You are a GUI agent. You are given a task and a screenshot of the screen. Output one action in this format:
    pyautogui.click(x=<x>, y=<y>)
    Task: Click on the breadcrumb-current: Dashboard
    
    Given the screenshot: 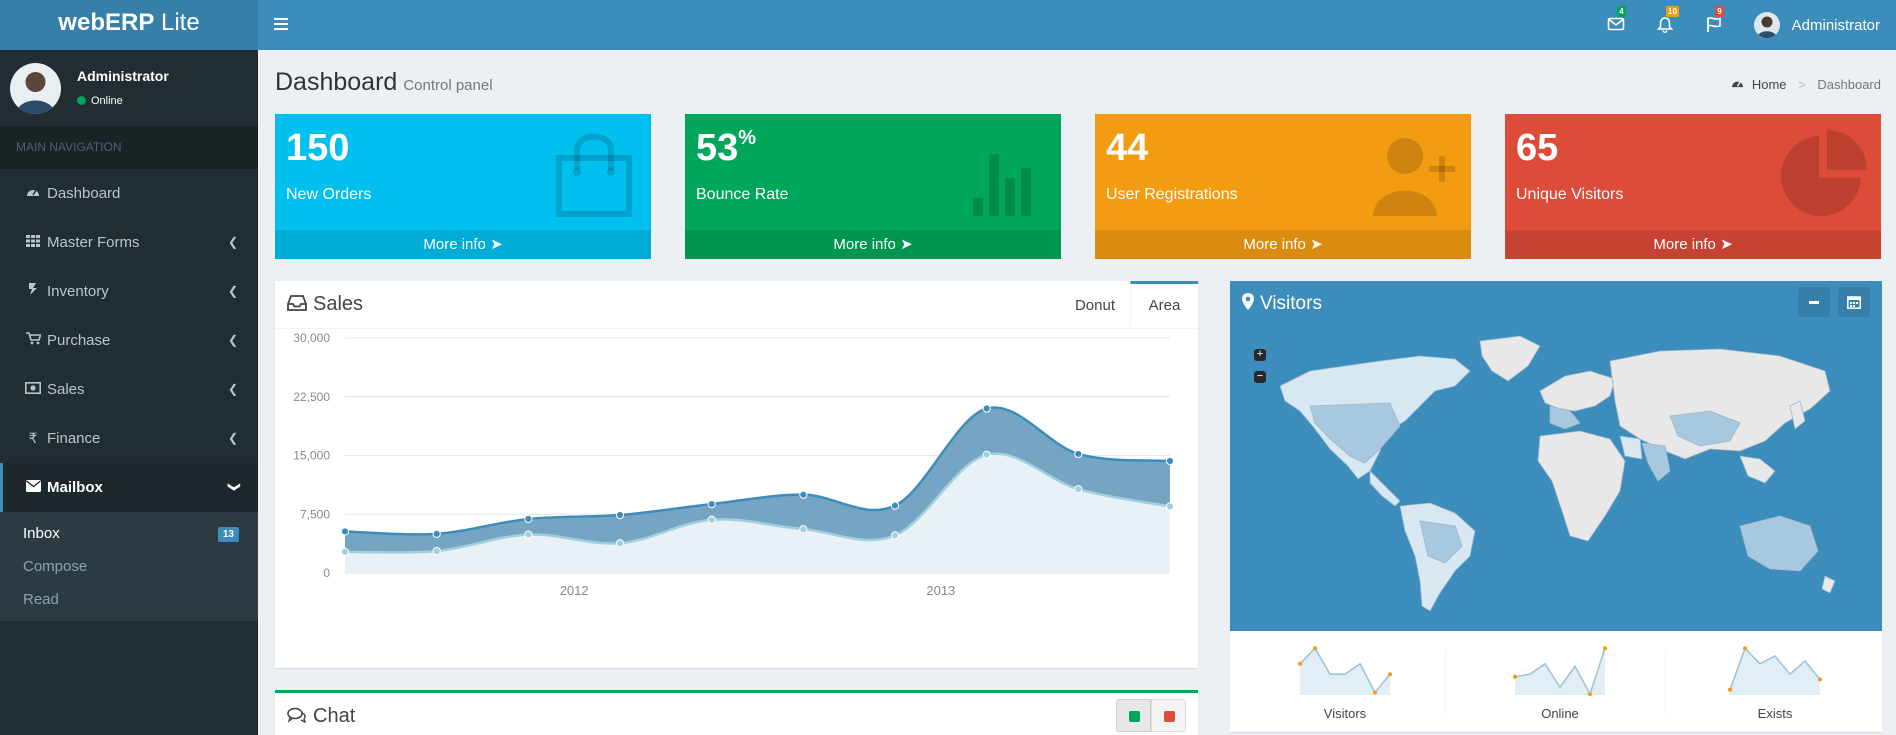 What is the action you would take?
    pyautogui.click(x=1849, y=84)
    